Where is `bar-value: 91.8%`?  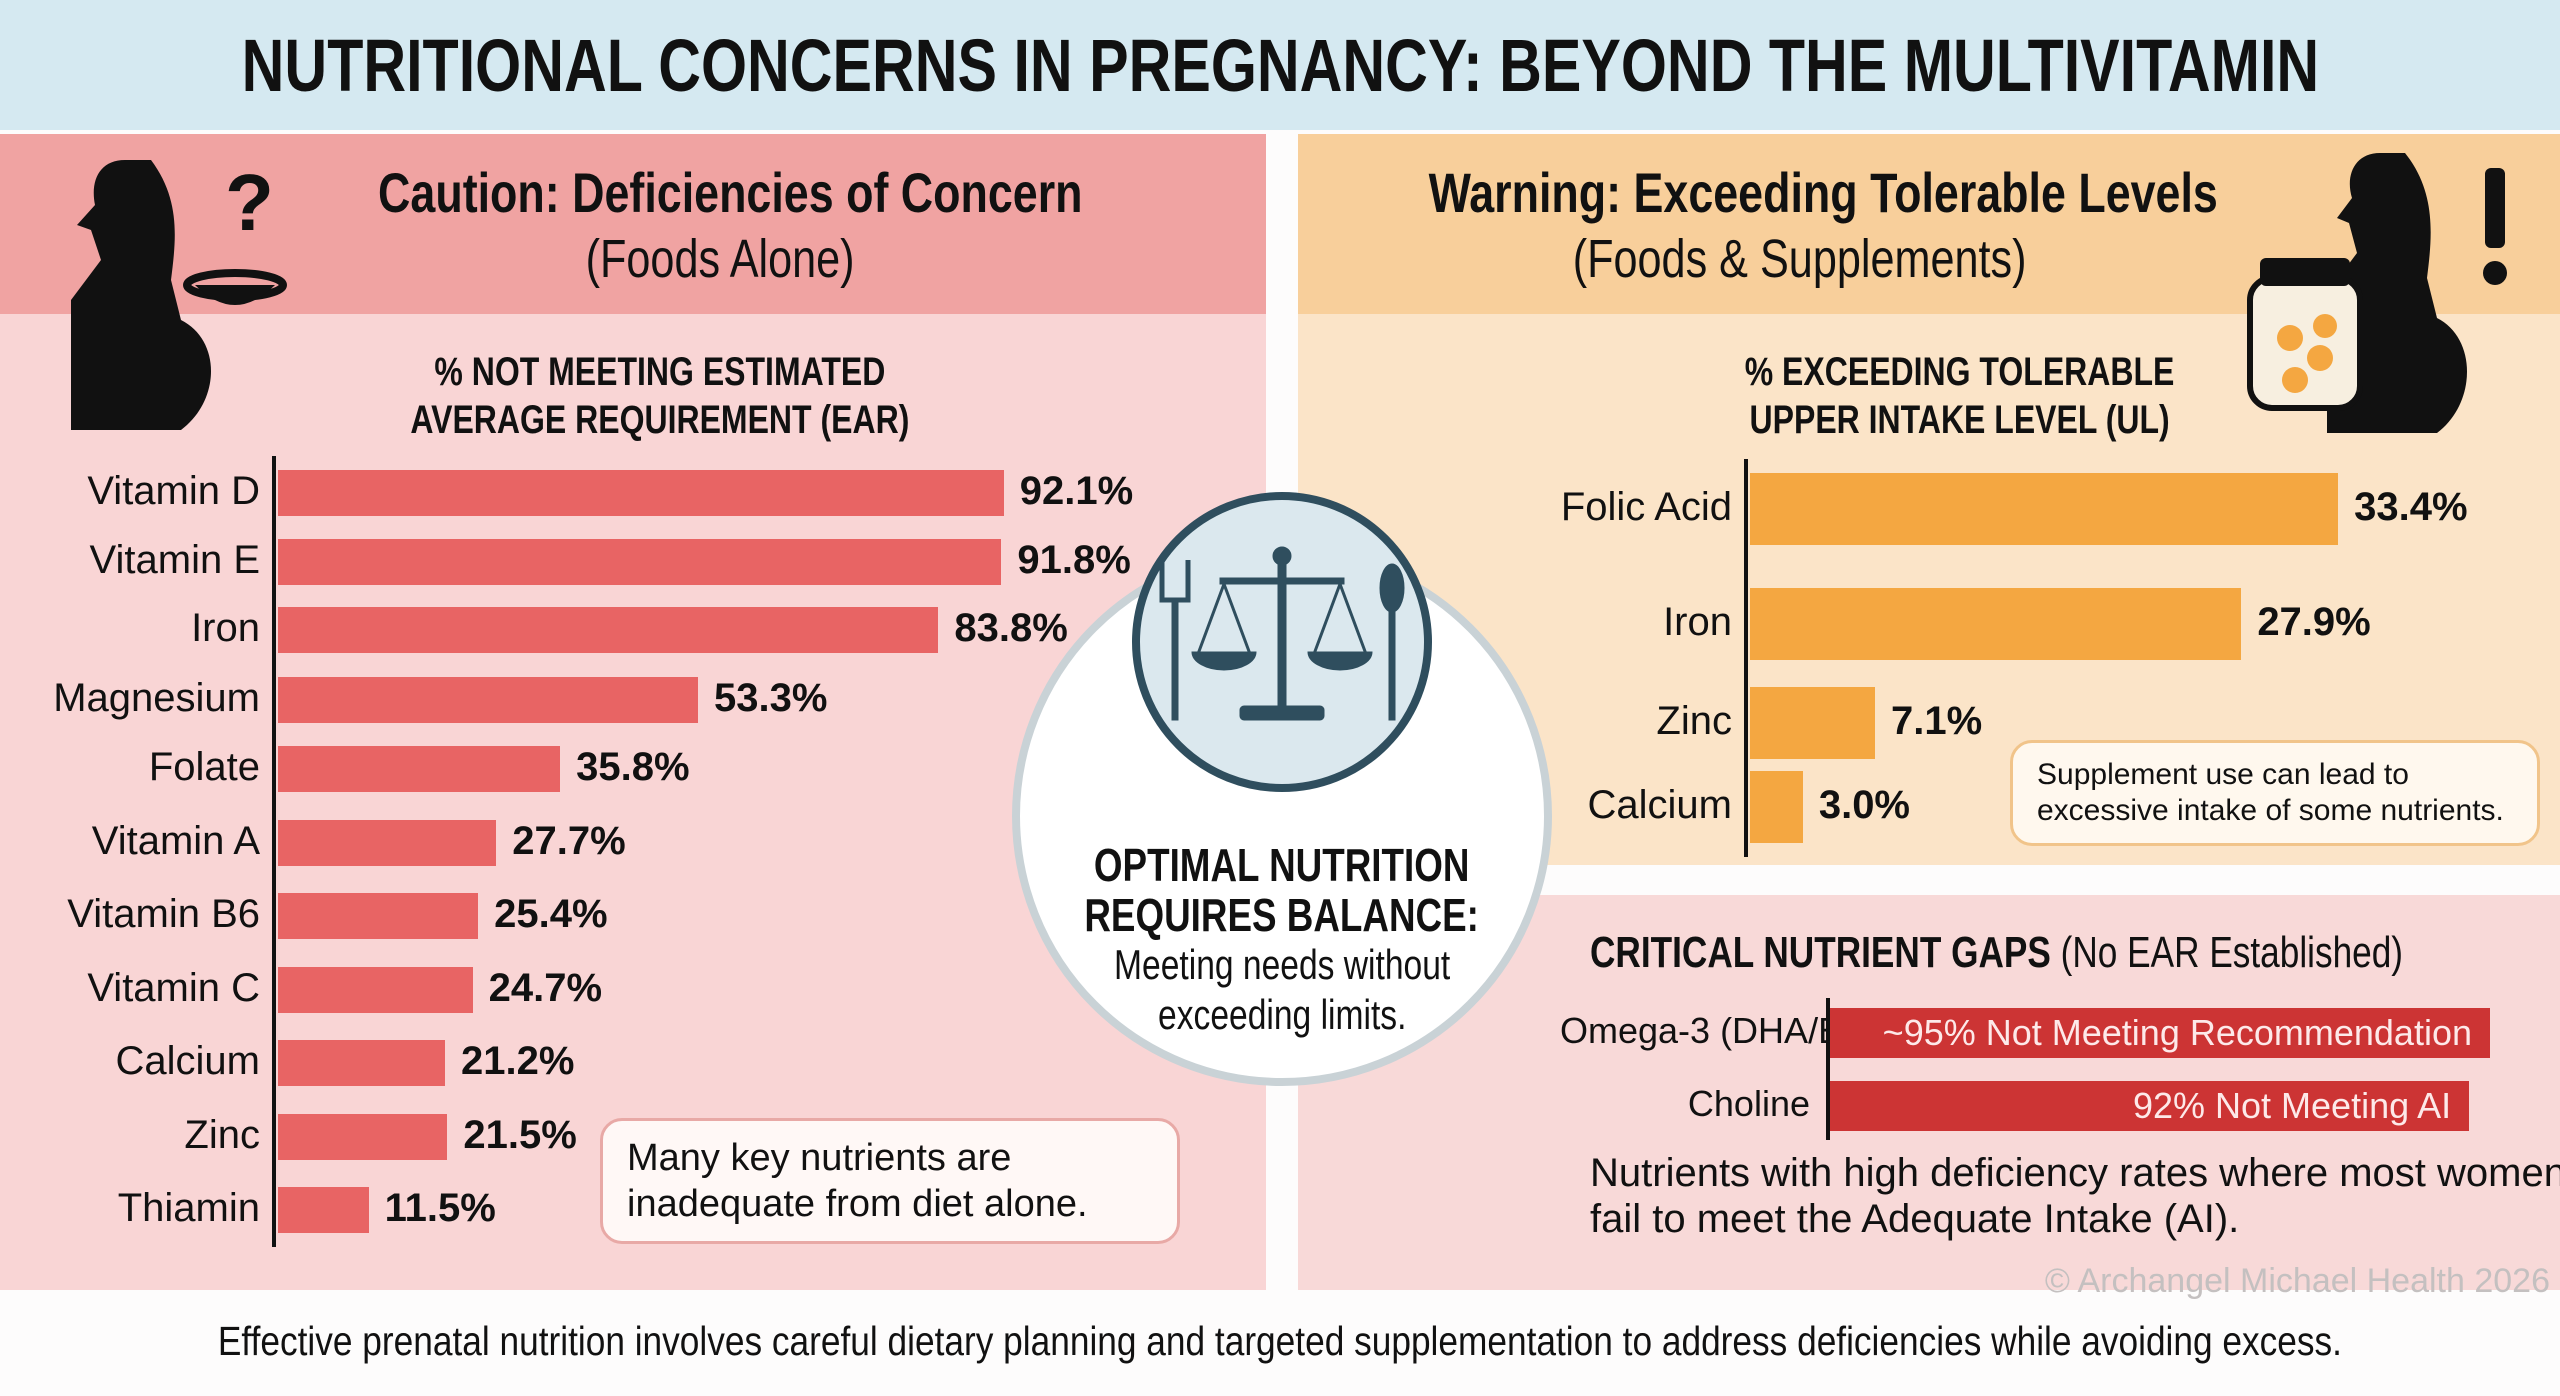
bar-value: 91.8% is located at coordinates (1074, 560).